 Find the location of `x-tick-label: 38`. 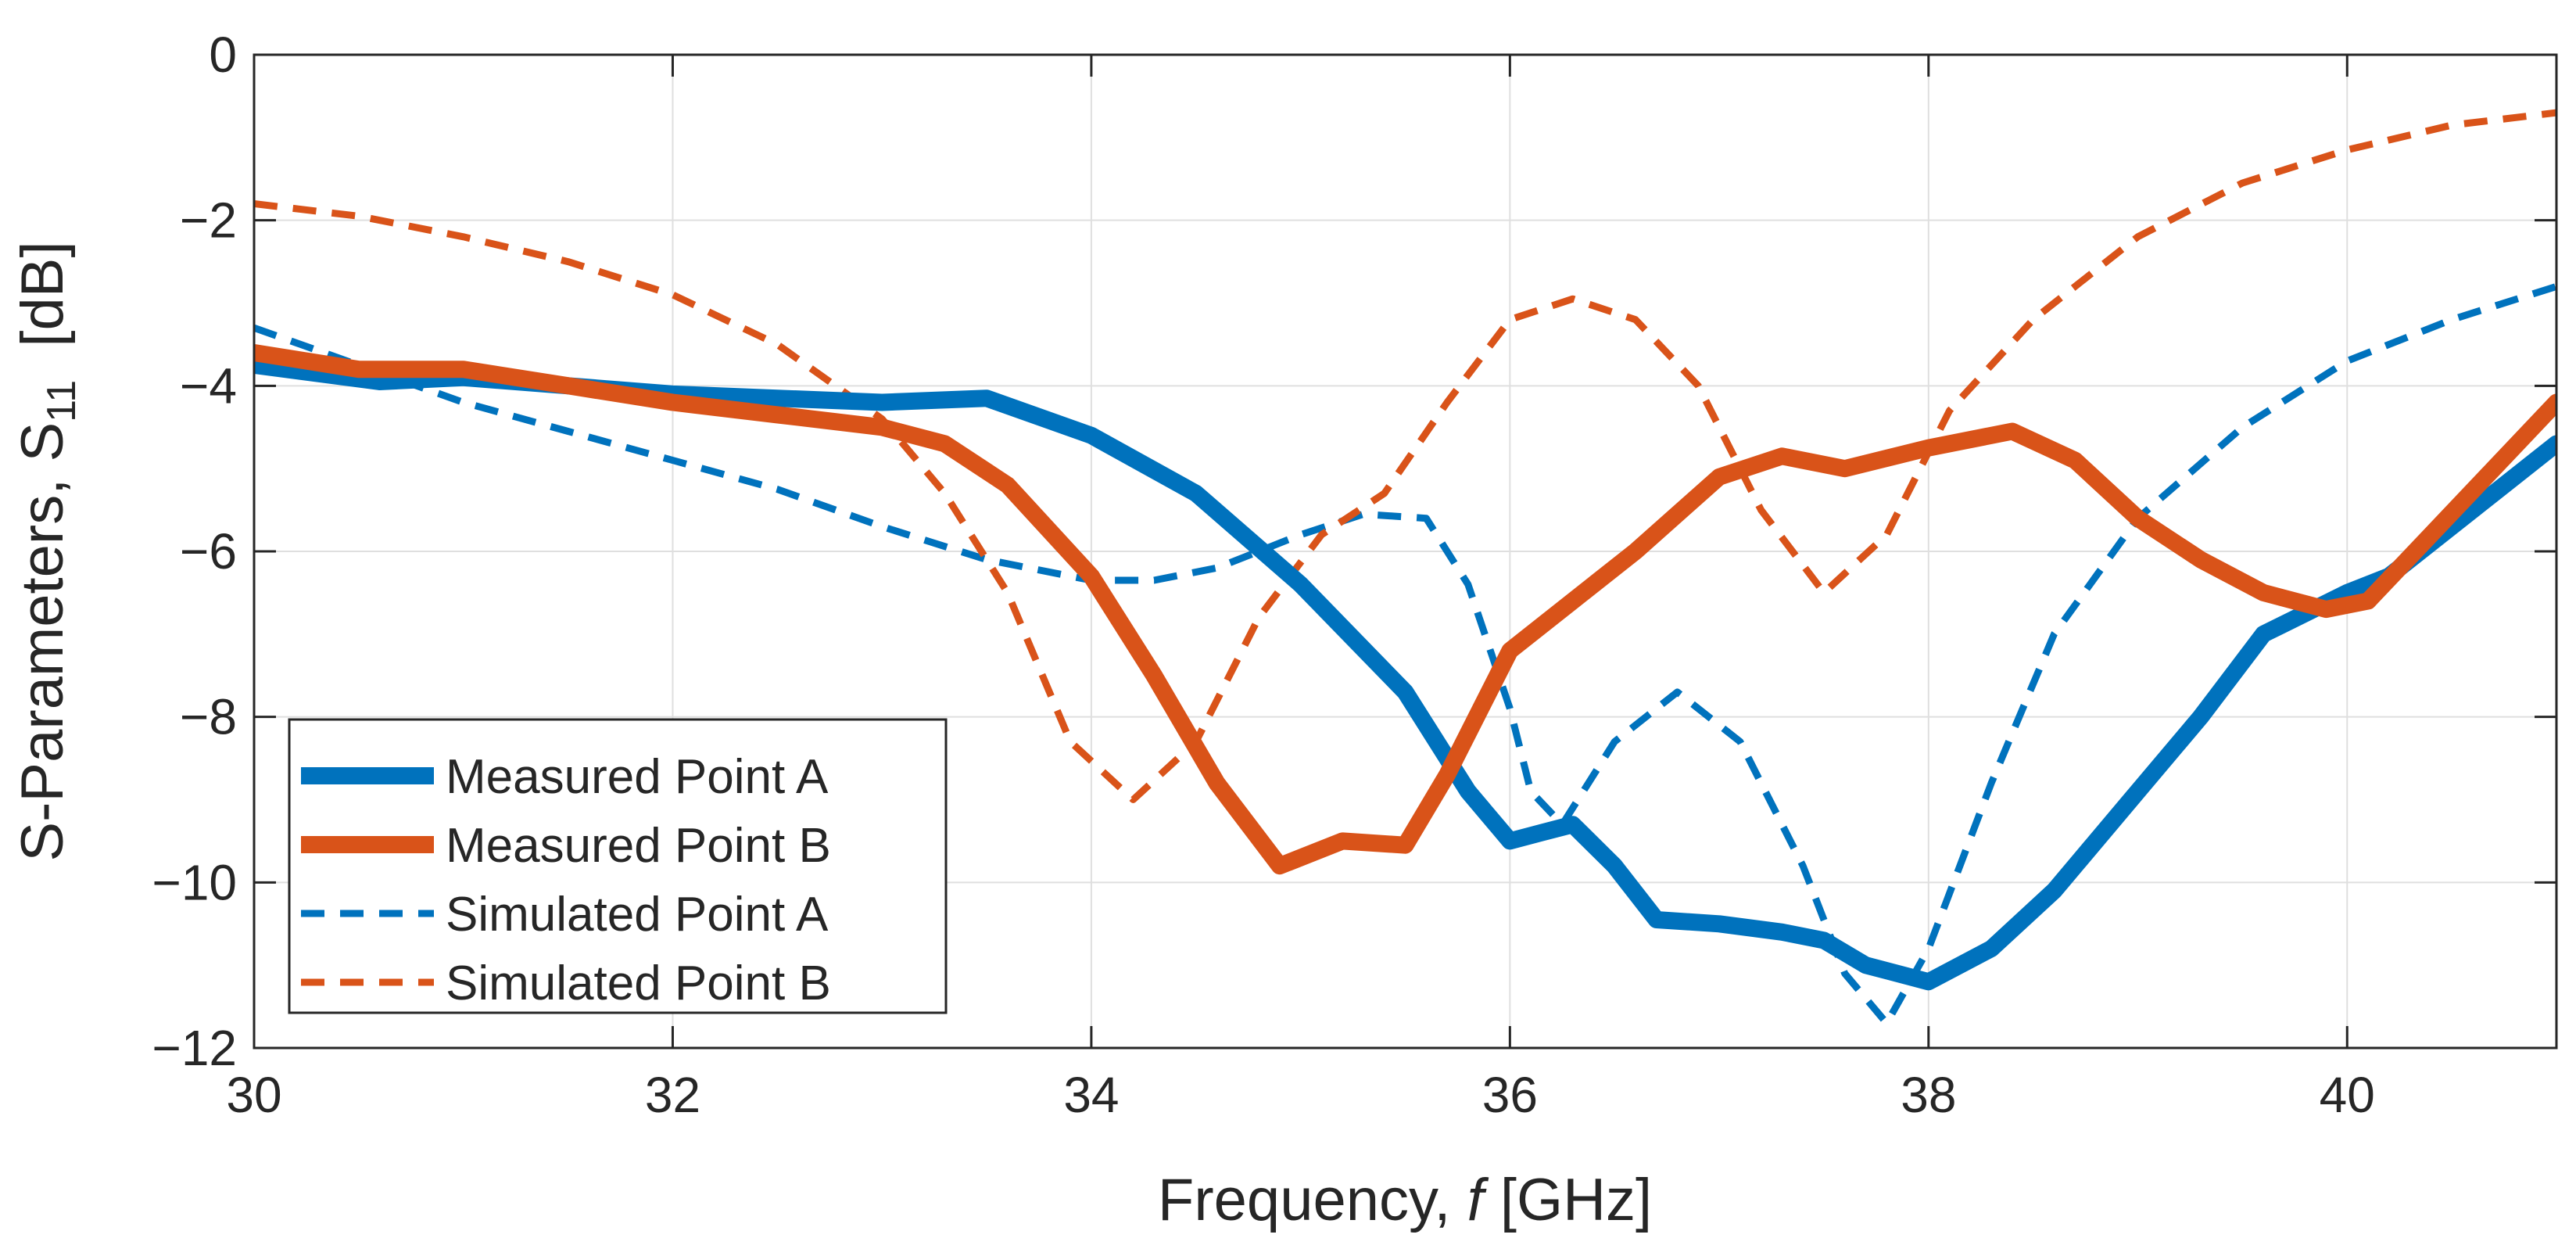

x-tick-label: 38 is located at coordinates (1928, 1095).